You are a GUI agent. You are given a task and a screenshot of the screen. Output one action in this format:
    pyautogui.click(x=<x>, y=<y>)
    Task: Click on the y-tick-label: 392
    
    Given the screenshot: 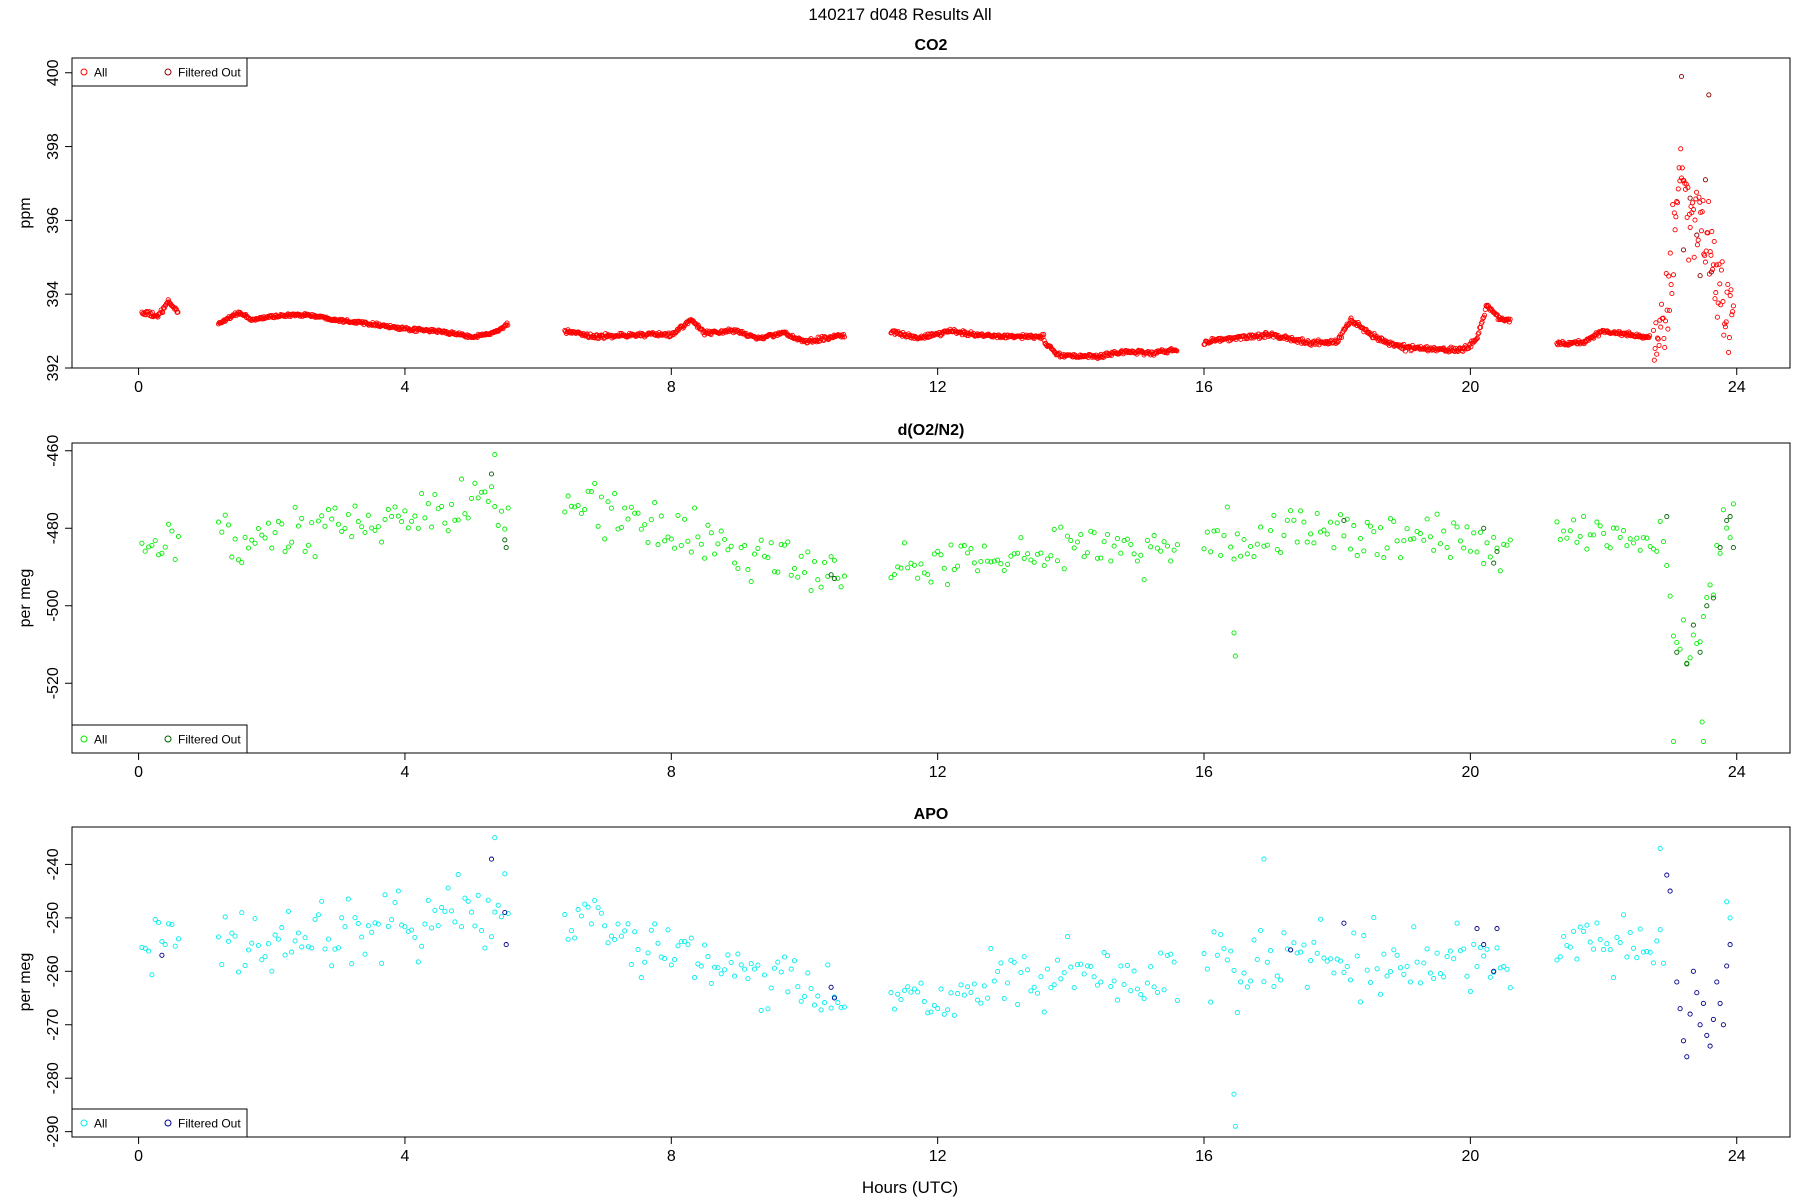 What is the action you would take?
    pyautogui.click(x=53, y=368)
    